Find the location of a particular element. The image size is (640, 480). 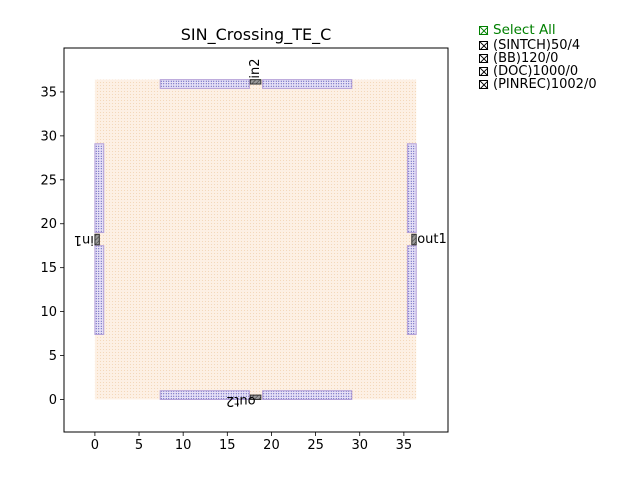

layer-toggle-sintch: (SINTCH)50/4 is located at coordinates (554, 45).